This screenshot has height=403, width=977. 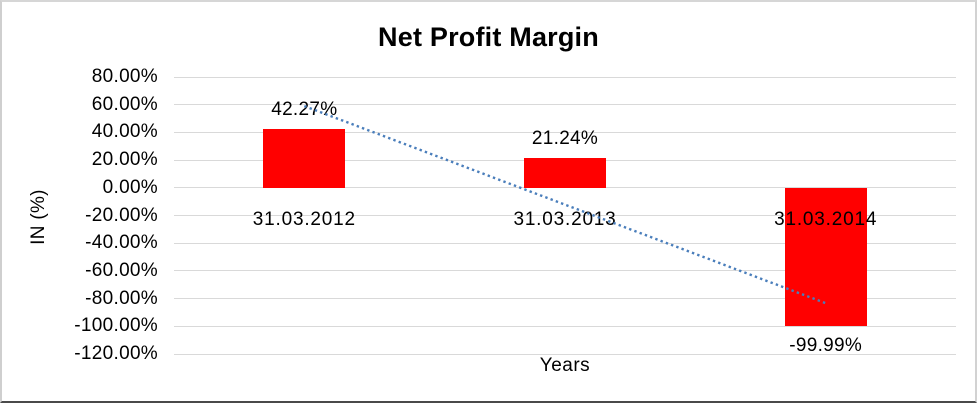 What do you see at coordinates (304, 219) in the screenshot?
I see `x-category-label: 31.03.2012` at bounding box center [304, 219].